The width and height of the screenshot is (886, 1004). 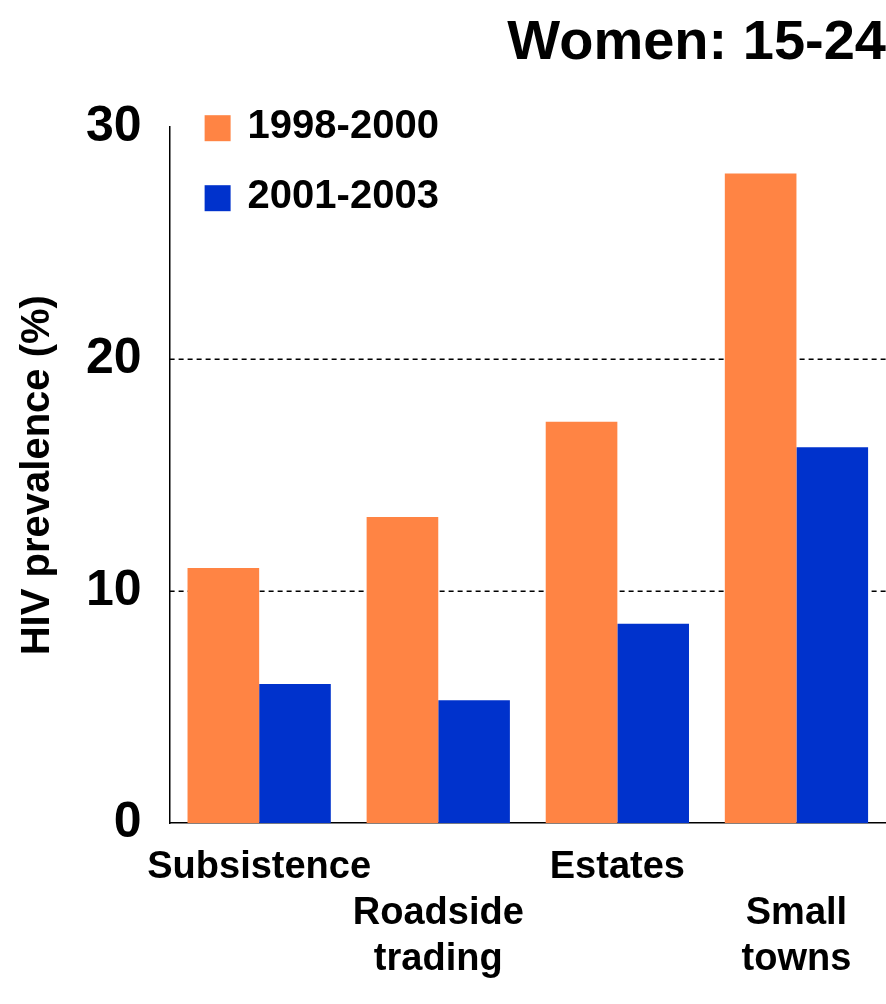 I want to click on x-tick-label: Roadside trading, so click(x=438, y=934).